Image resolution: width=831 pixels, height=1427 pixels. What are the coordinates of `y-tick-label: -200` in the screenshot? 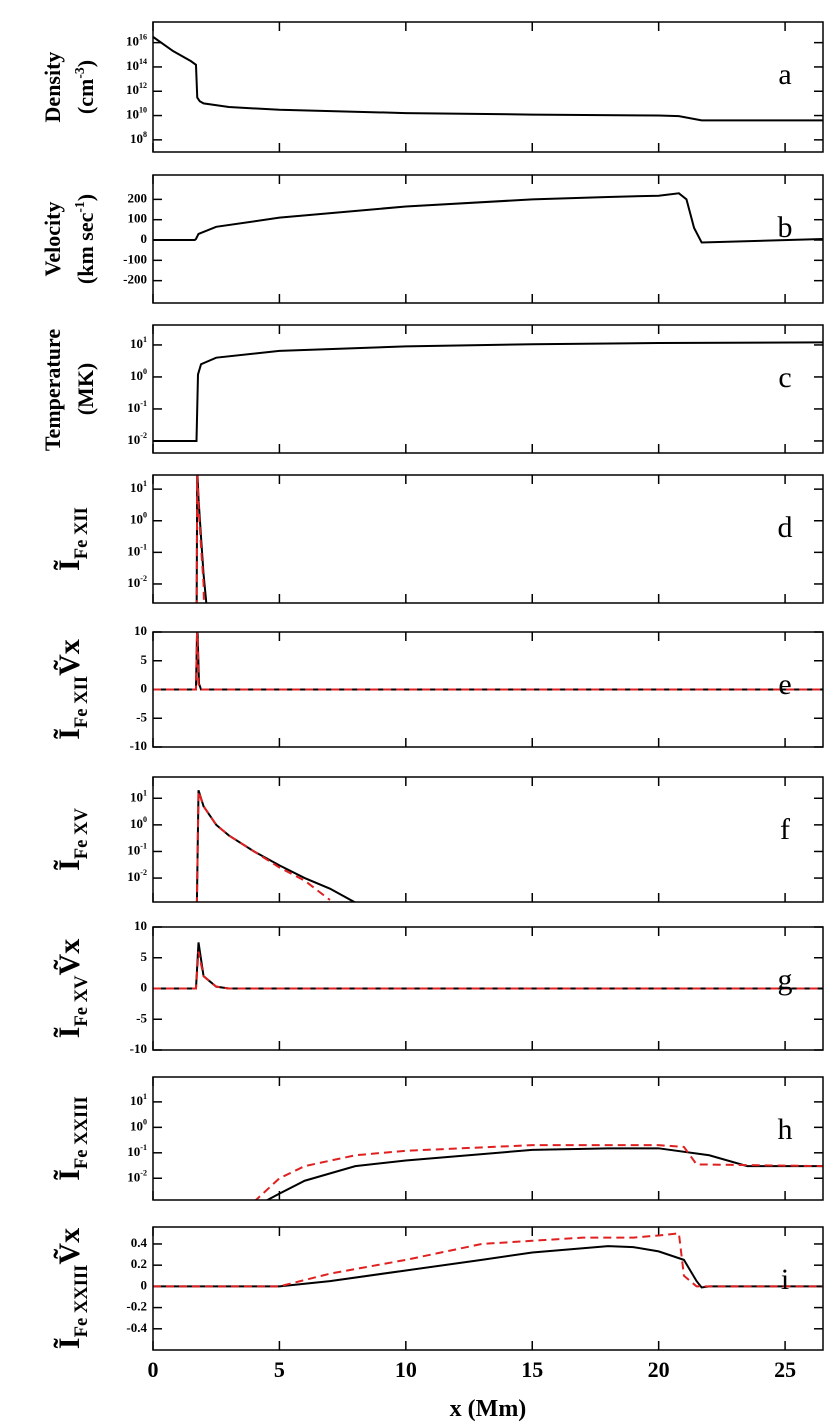 It's located at (135, 279).